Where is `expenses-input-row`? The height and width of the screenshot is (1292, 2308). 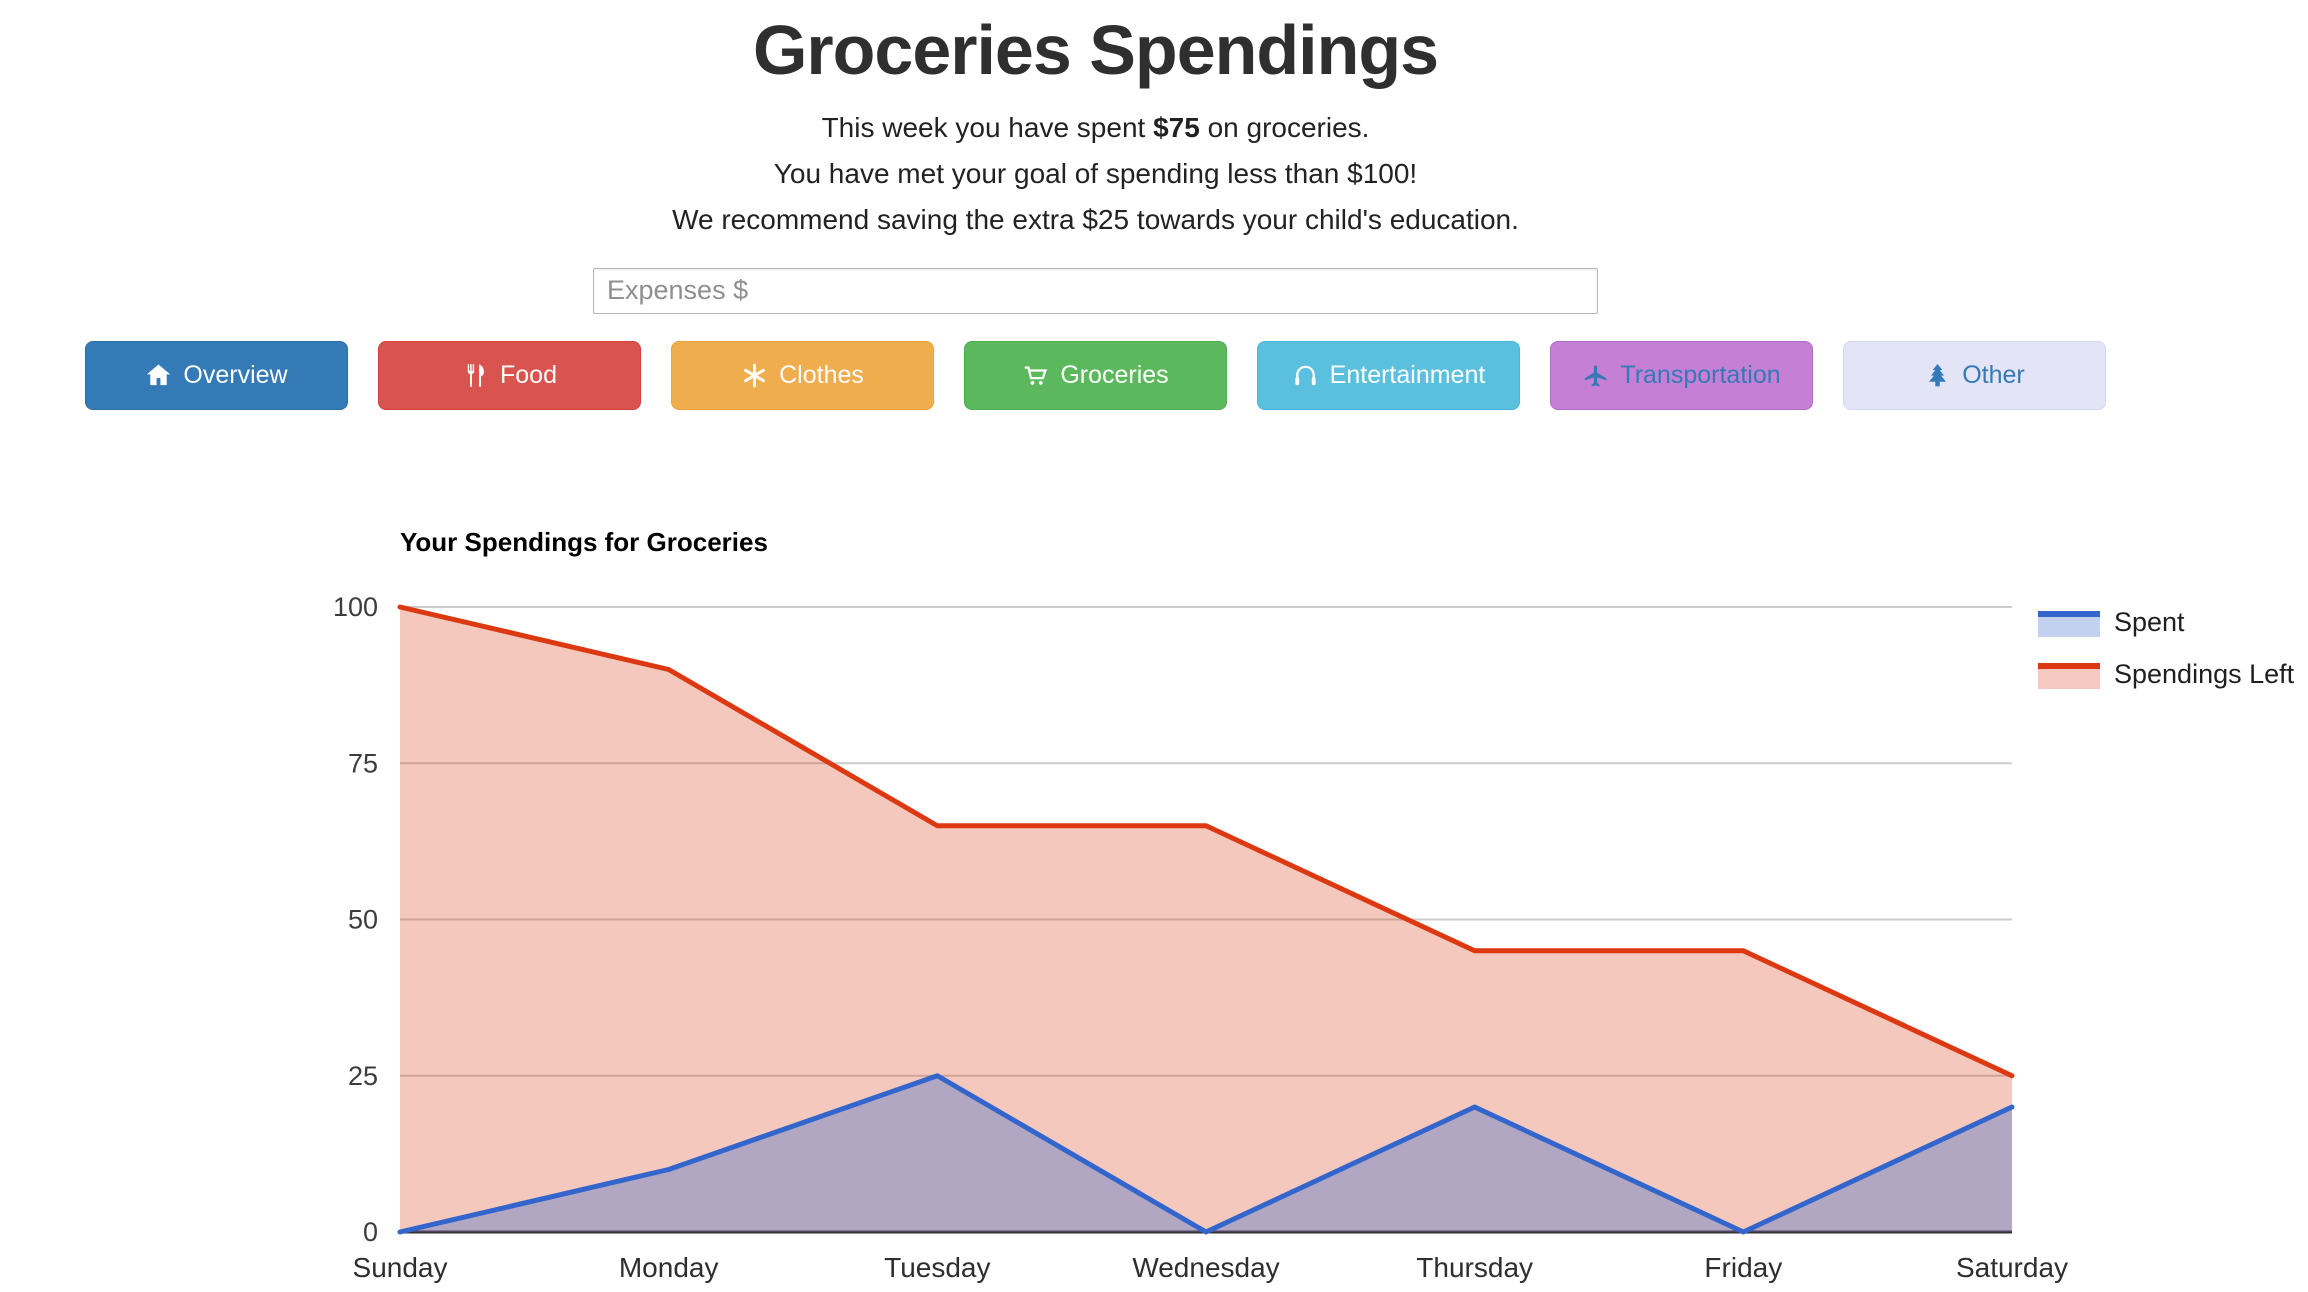 expenses-input-row is located at coordinates (1095, 290).